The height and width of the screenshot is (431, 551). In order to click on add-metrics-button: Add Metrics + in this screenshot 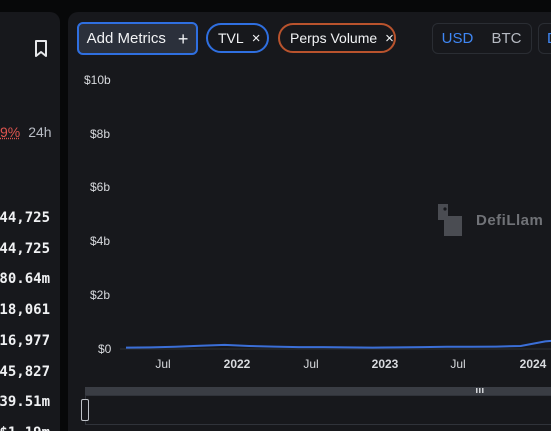, I will do `click(137, 38)`.